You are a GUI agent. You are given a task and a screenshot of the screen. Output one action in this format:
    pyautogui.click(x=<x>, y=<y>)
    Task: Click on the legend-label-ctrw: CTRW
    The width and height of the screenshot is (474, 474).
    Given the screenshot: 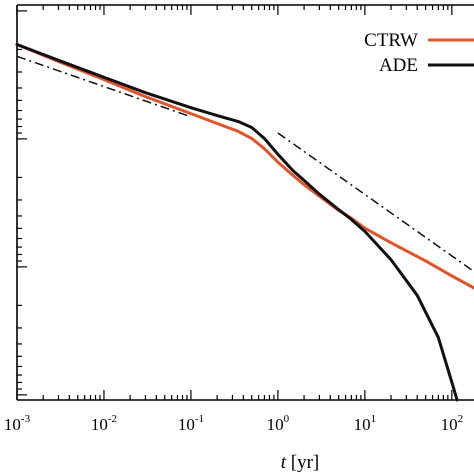 What is the action you would take?
    pyautogui.click(x=391, y=40)
    